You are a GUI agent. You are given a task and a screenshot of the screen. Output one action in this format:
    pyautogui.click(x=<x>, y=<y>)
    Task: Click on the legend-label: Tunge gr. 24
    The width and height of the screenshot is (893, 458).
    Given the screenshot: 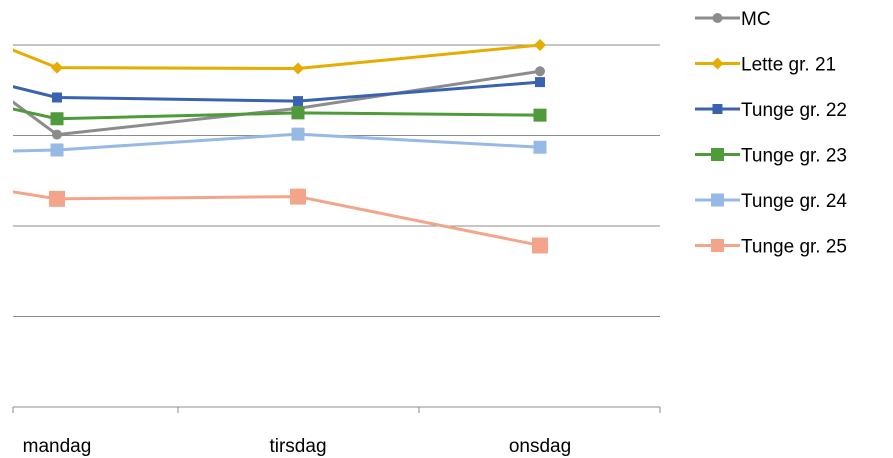 What is the action you would take?
    pyautogui.click(x=794, y=201)
    